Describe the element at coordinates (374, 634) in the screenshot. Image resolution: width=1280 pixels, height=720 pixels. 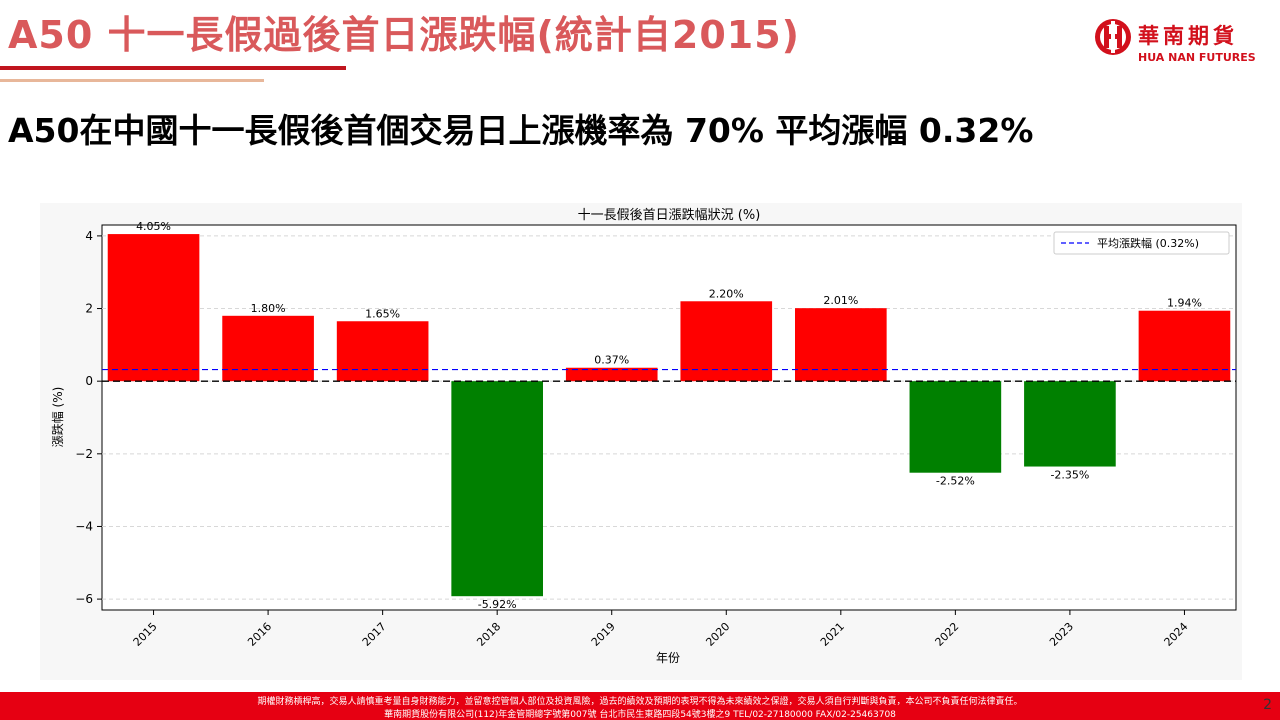
I see `x-tick-label-2017: 2017` at that location.